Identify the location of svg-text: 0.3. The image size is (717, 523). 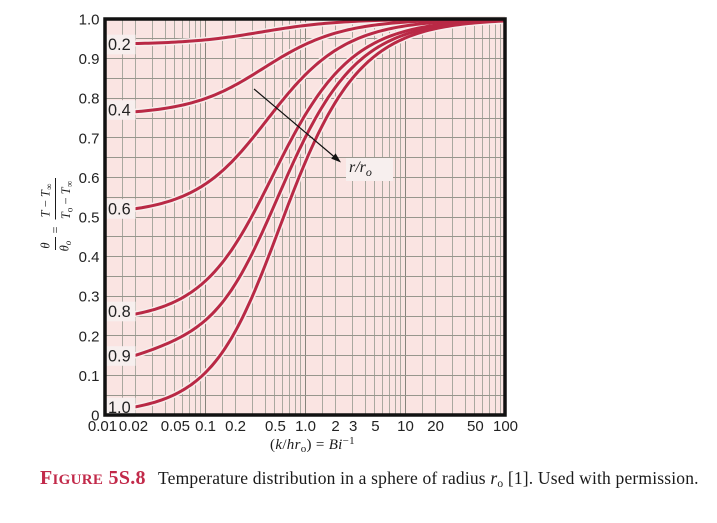
(89, 297).